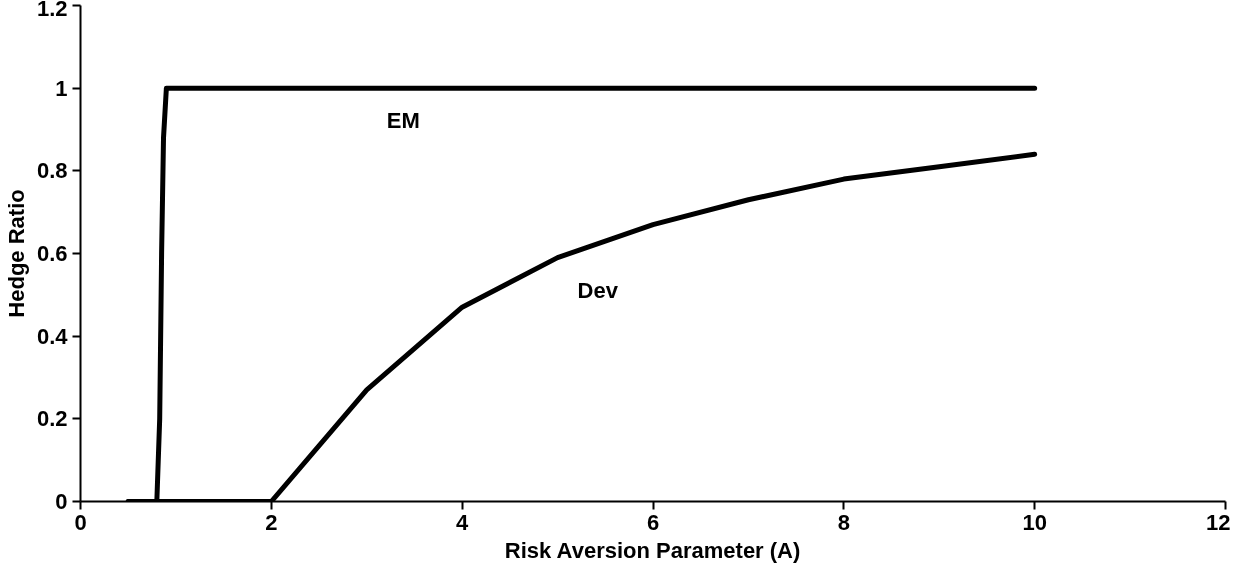 Image resolution: width=1238 pixels, height=571 pixels. I want to click on y-tick-label: 0.2, so click(52, 419).